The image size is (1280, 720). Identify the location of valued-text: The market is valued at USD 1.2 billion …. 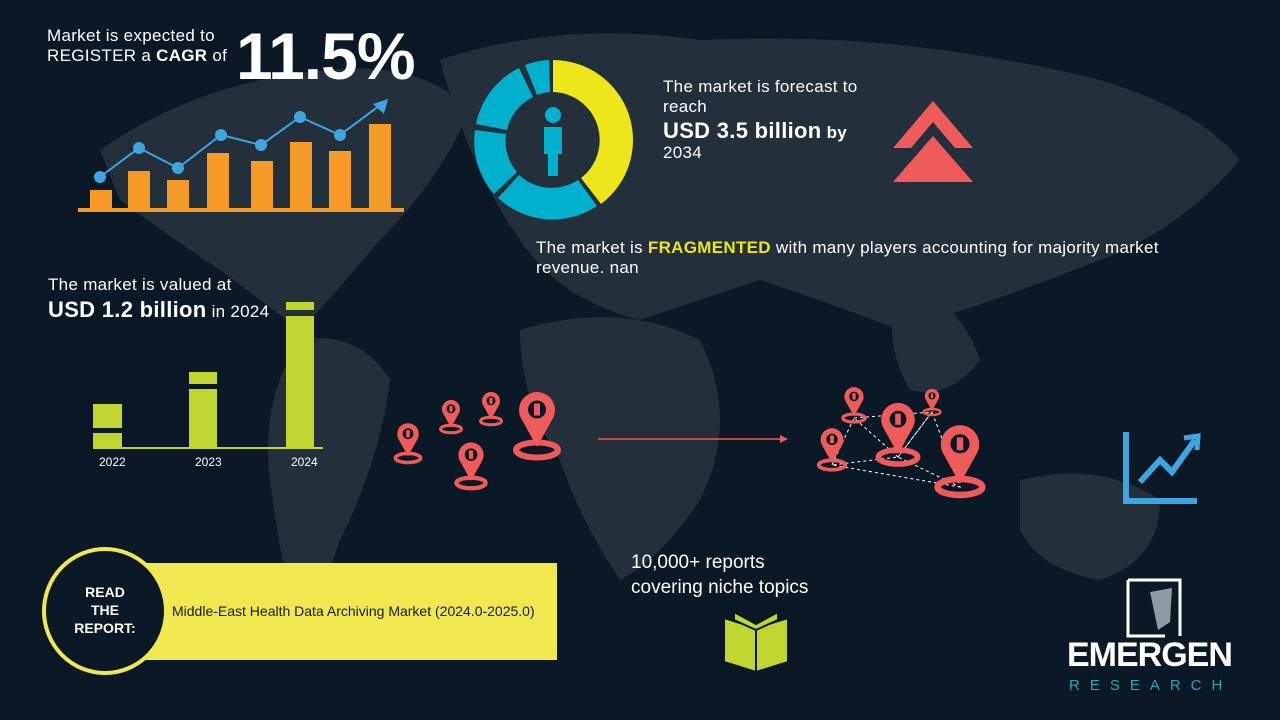
(158, 298).